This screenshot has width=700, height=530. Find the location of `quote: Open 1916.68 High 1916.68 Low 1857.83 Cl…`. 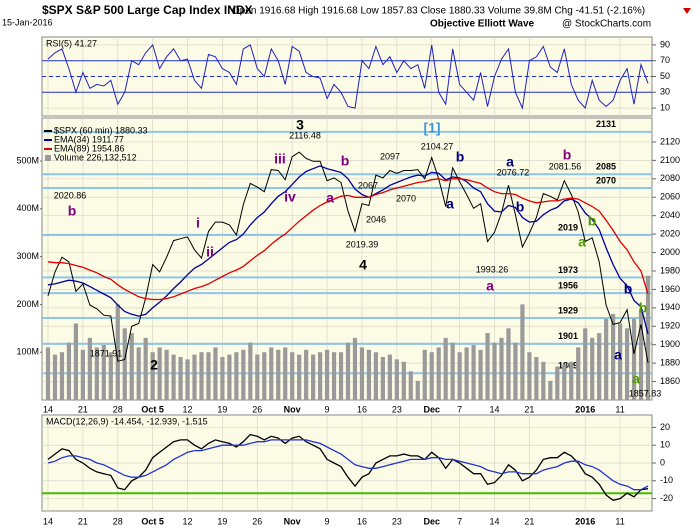

quote: Open 1916.68 High 1916.68 Low 1857.83 Cl… is located at coordinates (438, 11).